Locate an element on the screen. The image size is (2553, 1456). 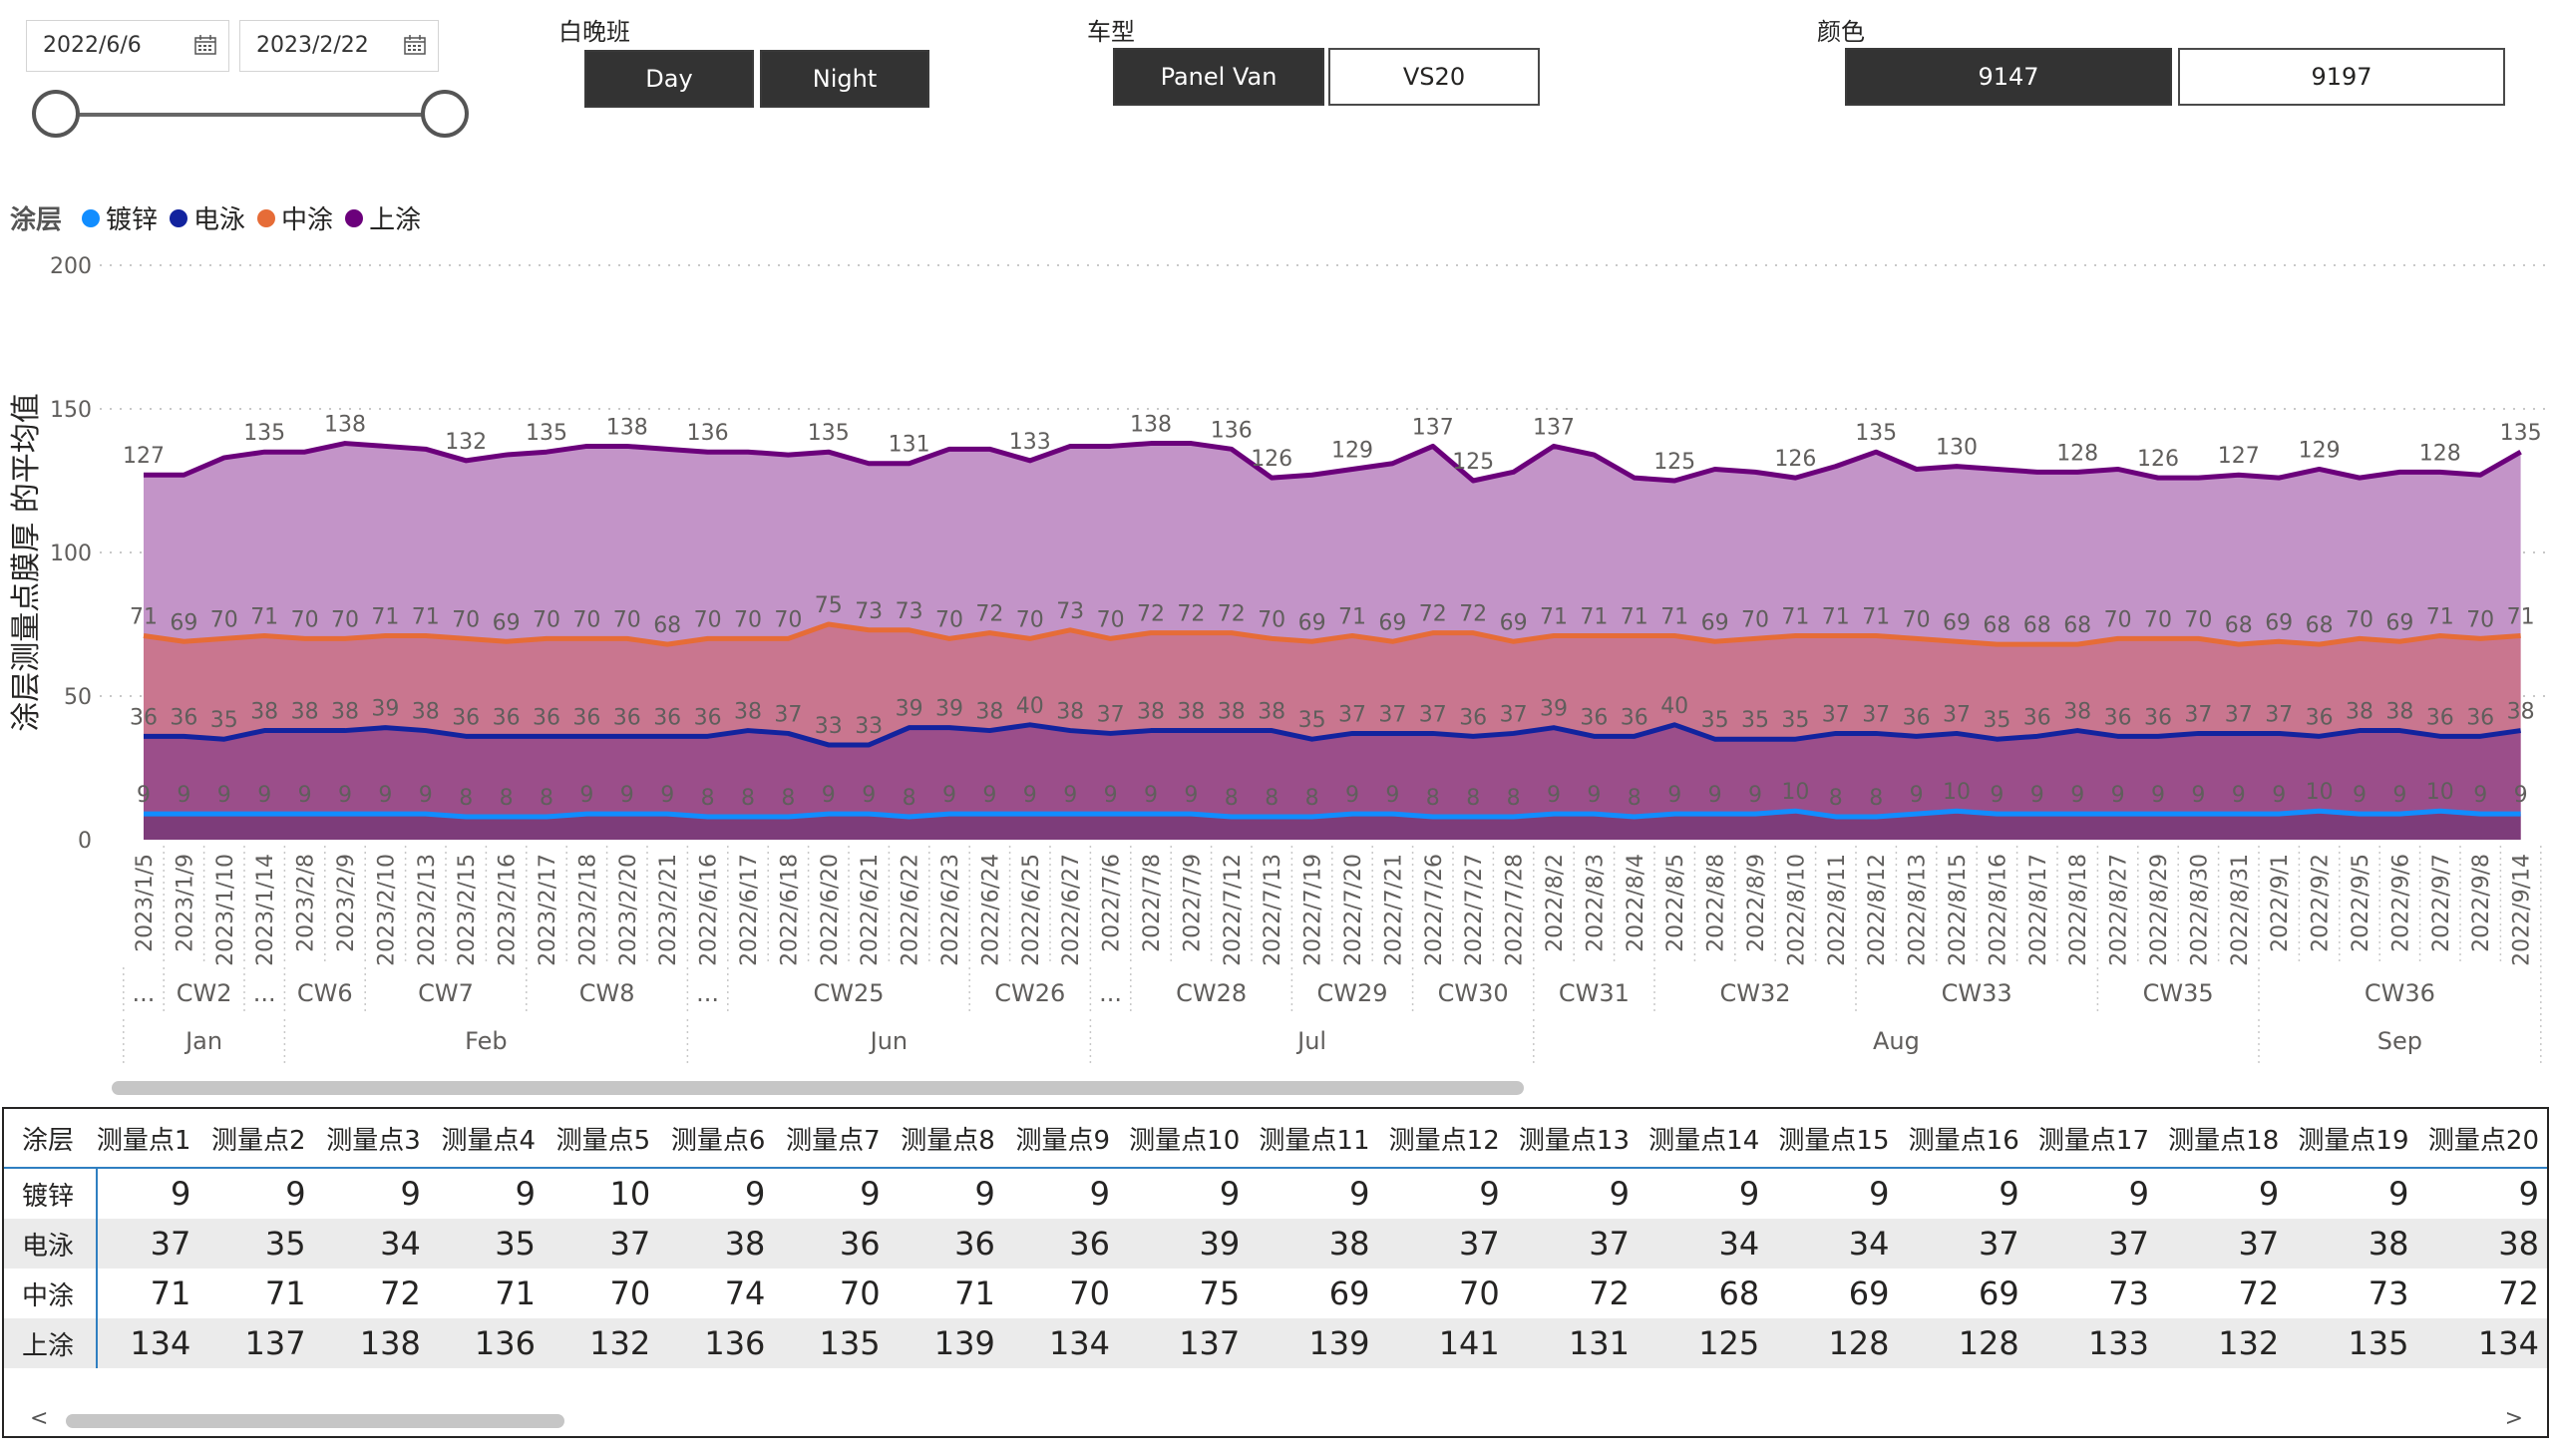
date-slider-end-handle is located at coordinates (445, 114).